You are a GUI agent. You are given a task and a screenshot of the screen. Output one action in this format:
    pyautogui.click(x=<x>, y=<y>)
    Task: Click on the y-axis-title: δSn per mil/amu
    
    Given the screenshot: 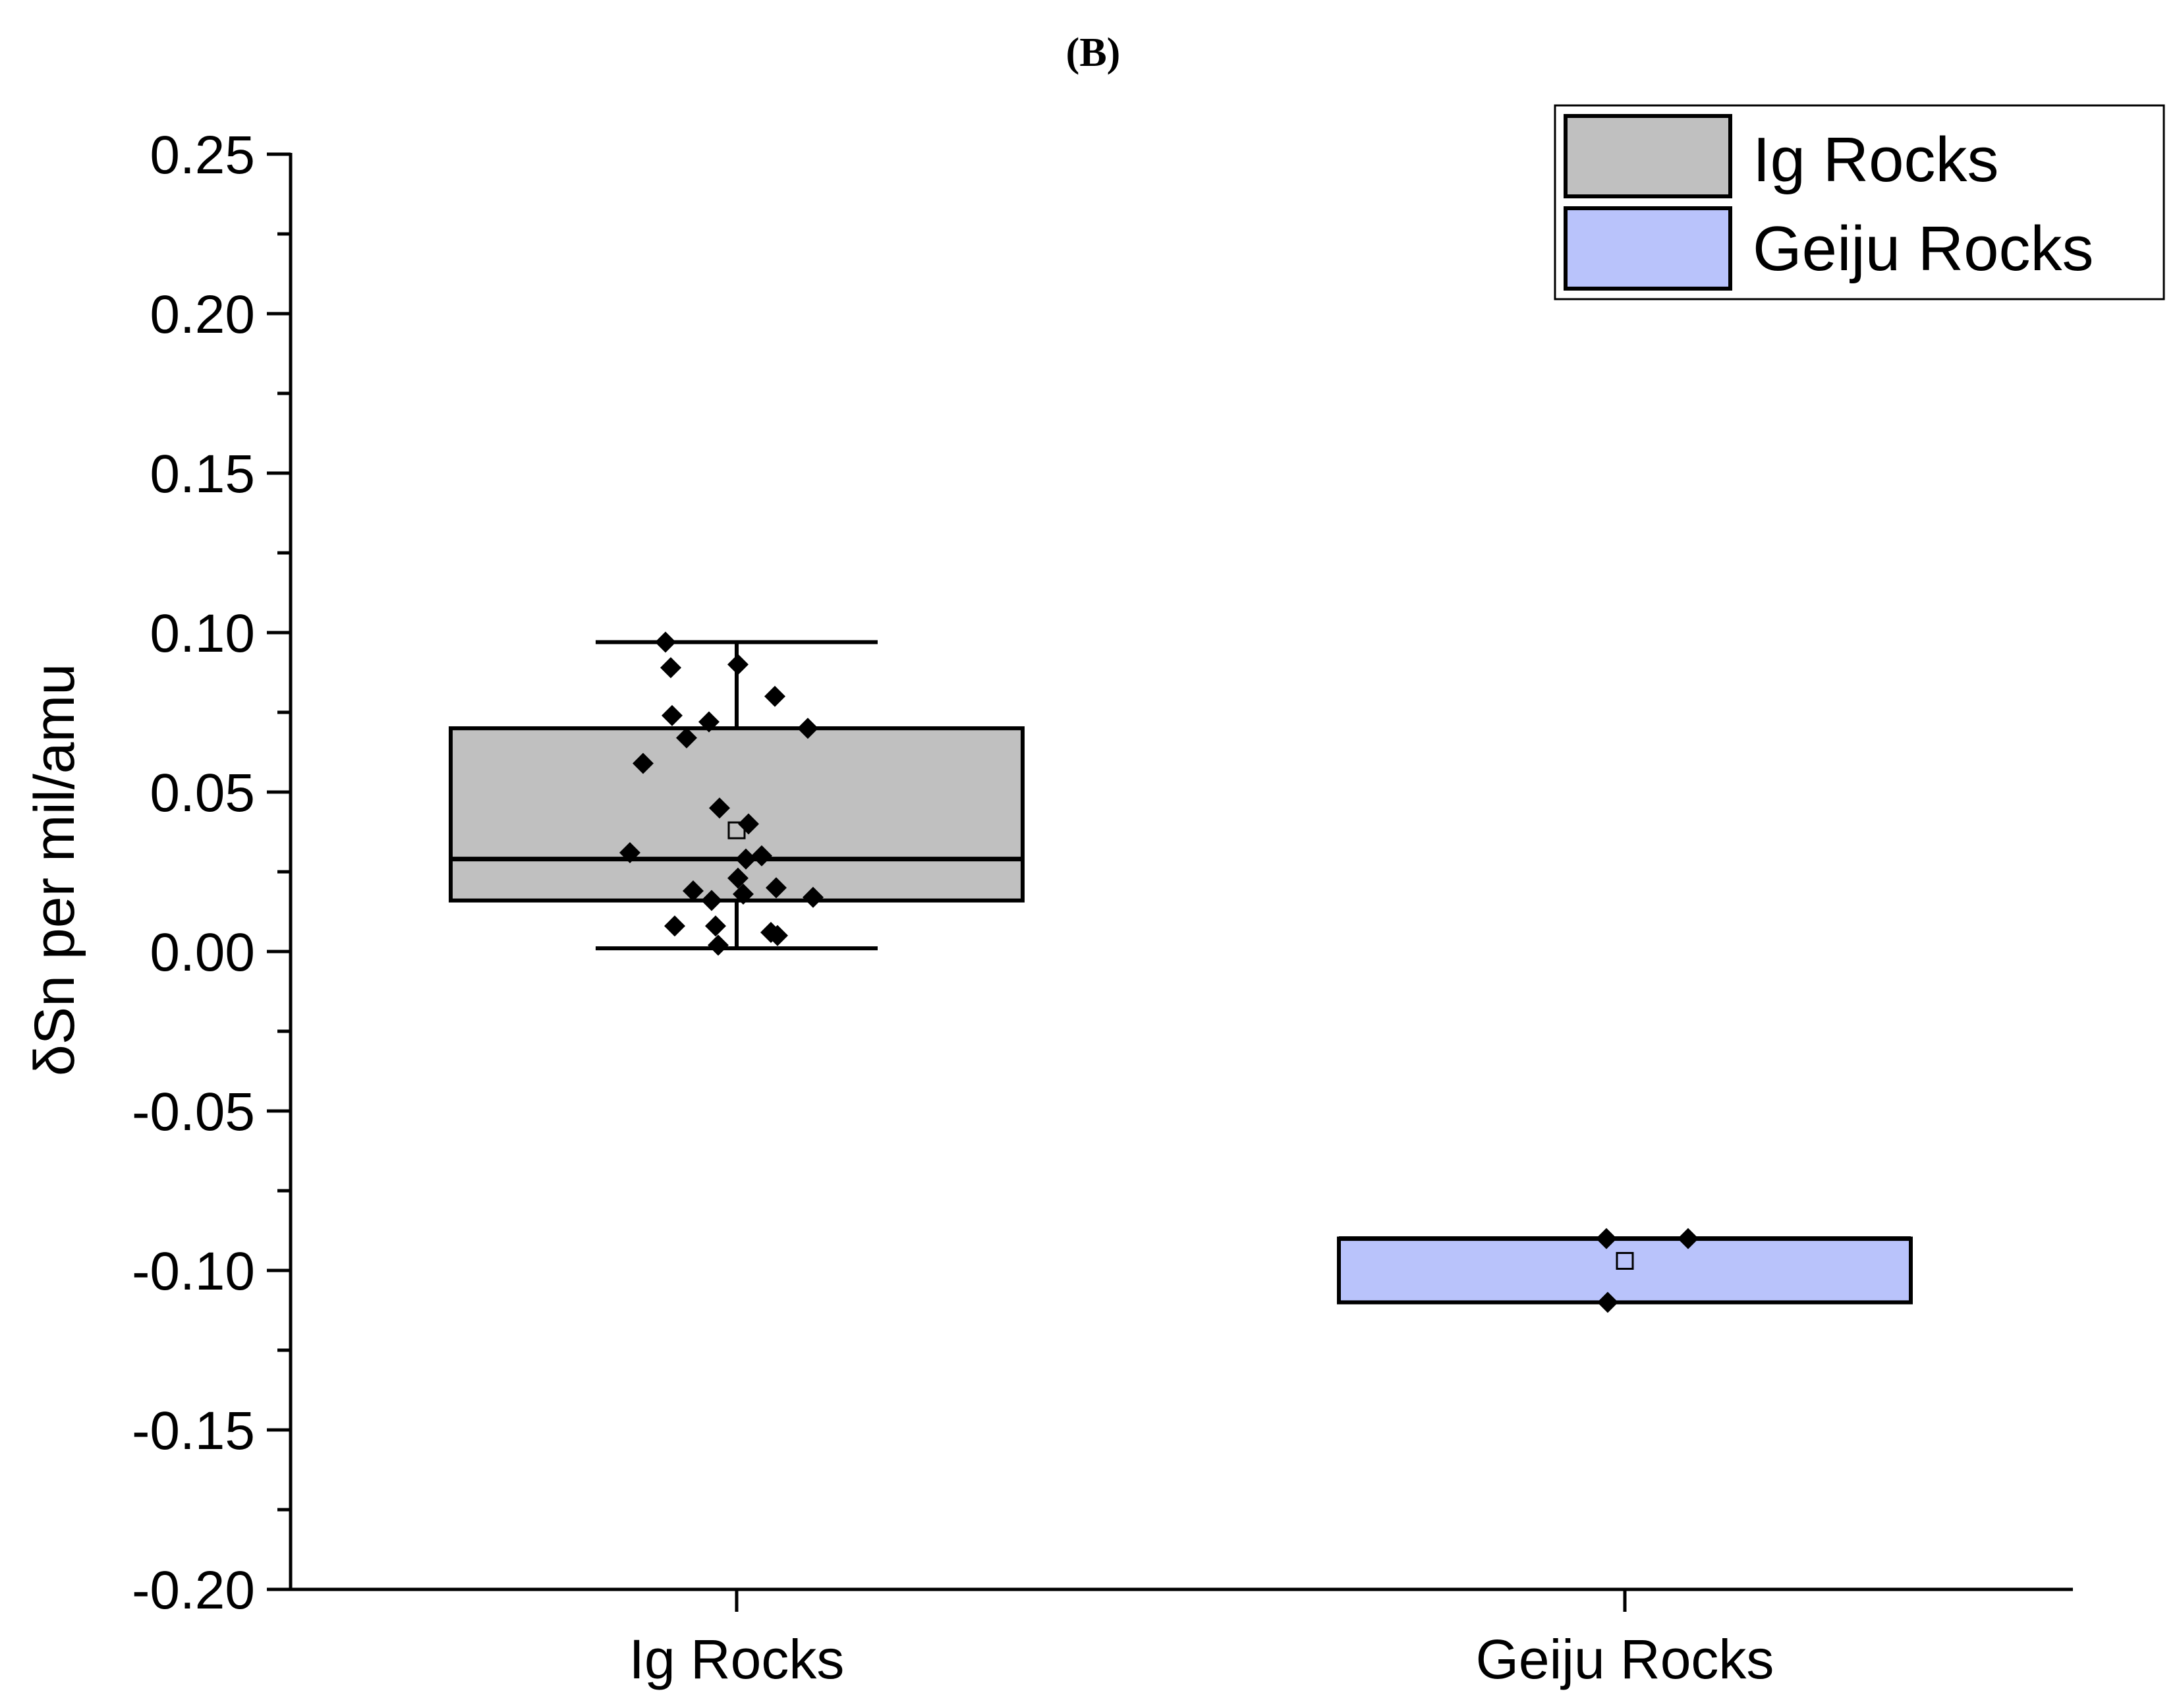 What is the action you would take?
    pyautogui.click(x=54, y=870)
    